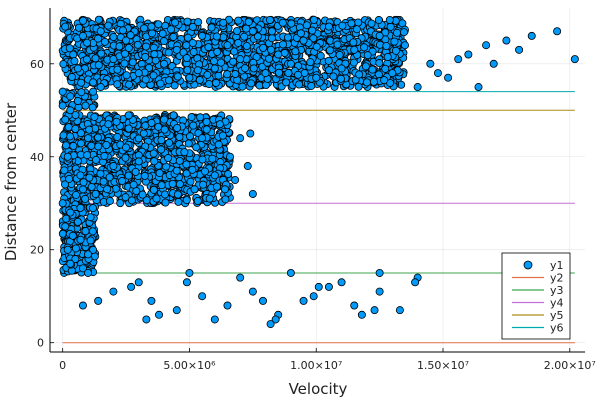 Image resolution: width=600 pixels, height=400 pixels. I want to click on x-axis-title: Velocity, so click(318, 389).